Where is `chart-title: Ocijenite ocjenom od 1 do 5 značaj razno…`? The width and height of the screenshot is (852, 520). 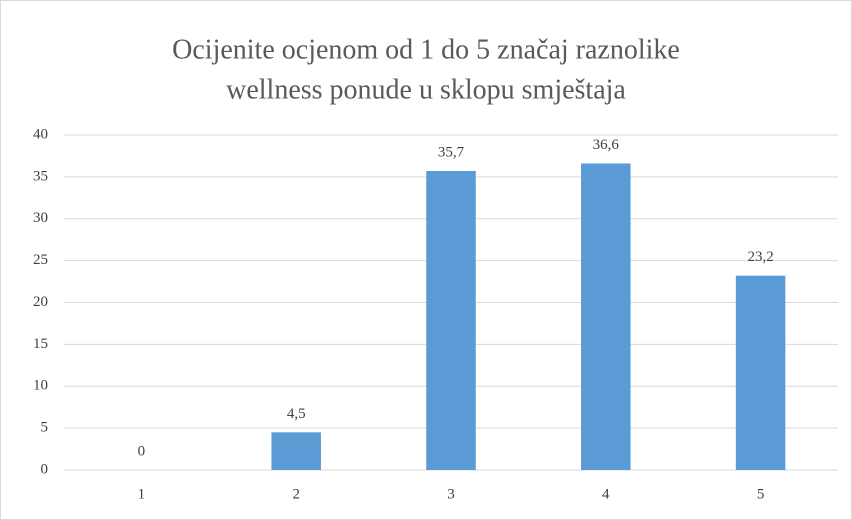
chart-title: Ocijenite ocjenom od 1 do 5 značaj razno… is located at coordinates (426, 49).